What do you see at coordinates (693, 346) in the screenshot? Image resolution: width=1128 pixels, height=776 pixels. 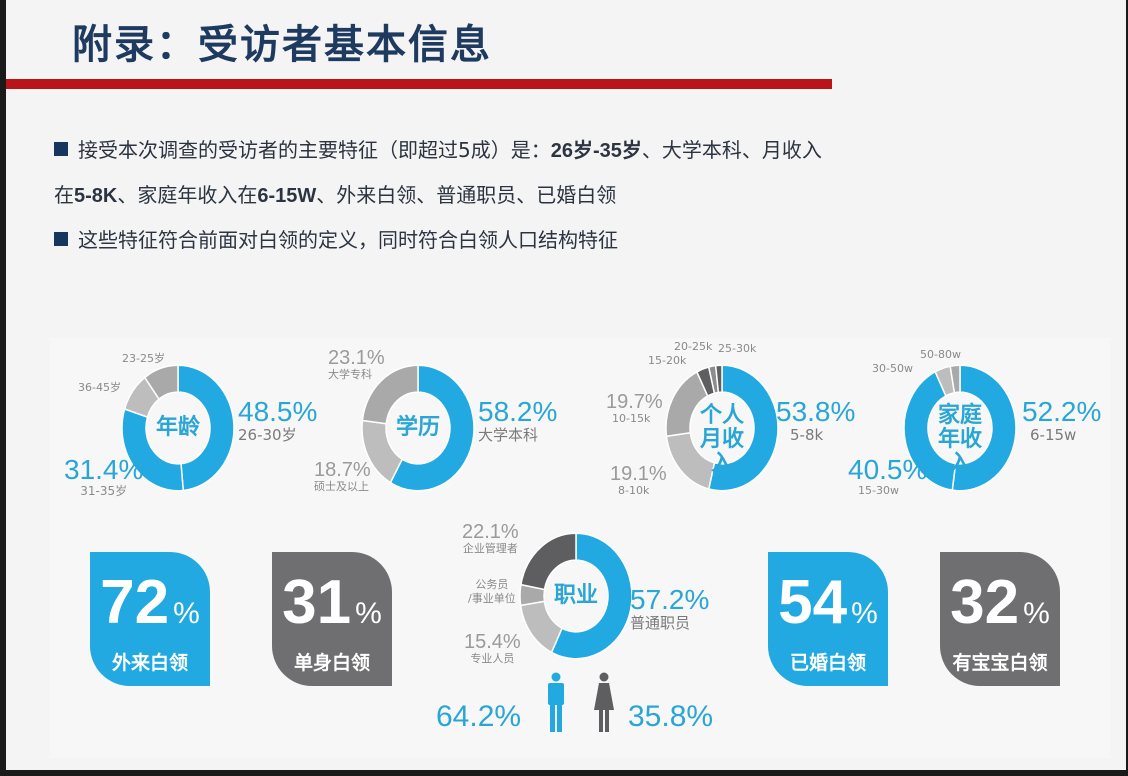 I see `income-label-20-25k: 20-25k` at bounding box center [693, 346].